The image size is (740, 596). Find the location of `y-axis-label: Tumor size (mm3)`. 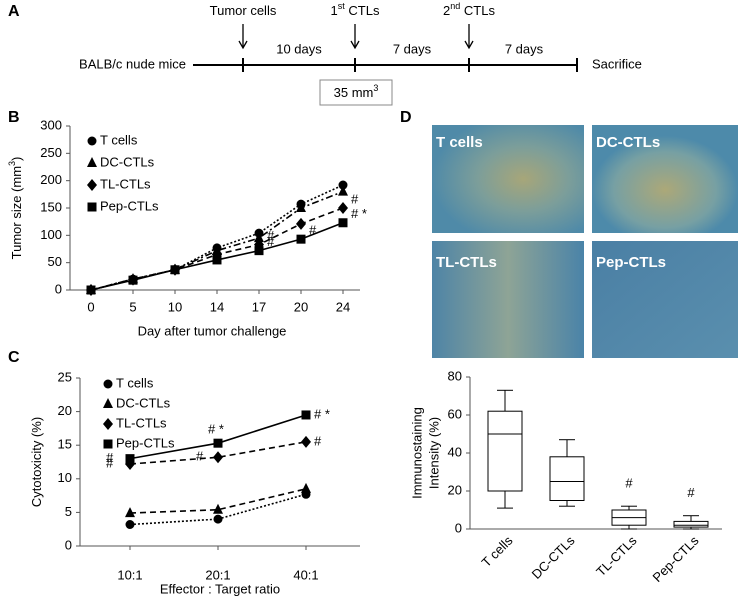

y-axis-label: Tumor size (mm3) is located at coordinates (15, 208).